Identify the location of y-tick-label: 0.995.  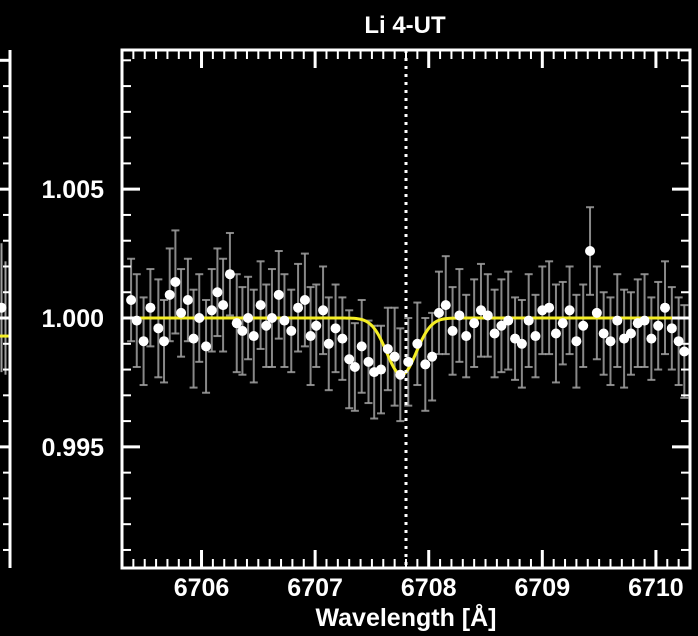
(72, 448).